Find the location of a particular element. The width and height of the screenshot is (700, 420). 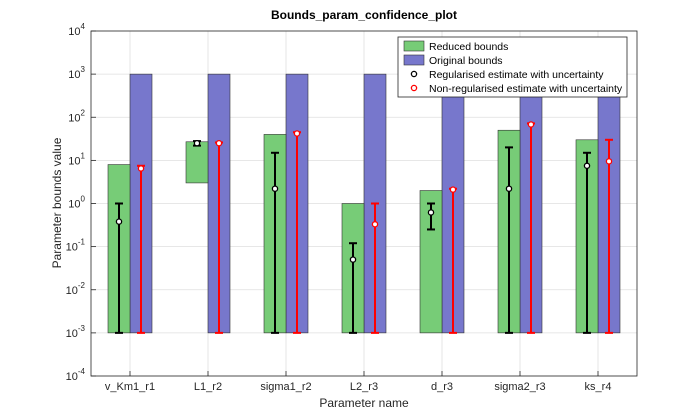

legend-entry: Reduced bounds is located at coordinates (455, 46).